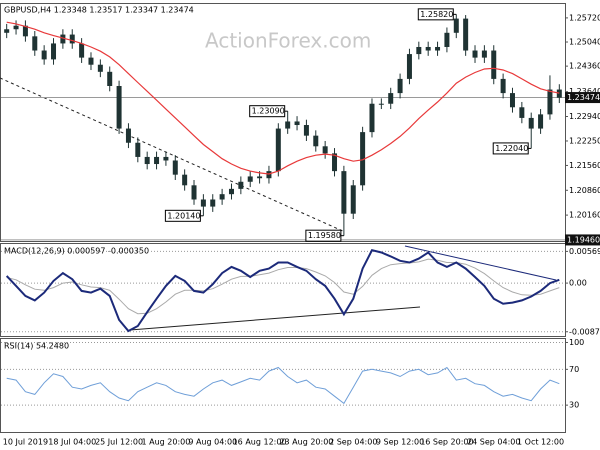  Describe the element at coordinates (260, 442) in the screenshot. I see `x-tick-label: 16 Aug 12:00` at that location.